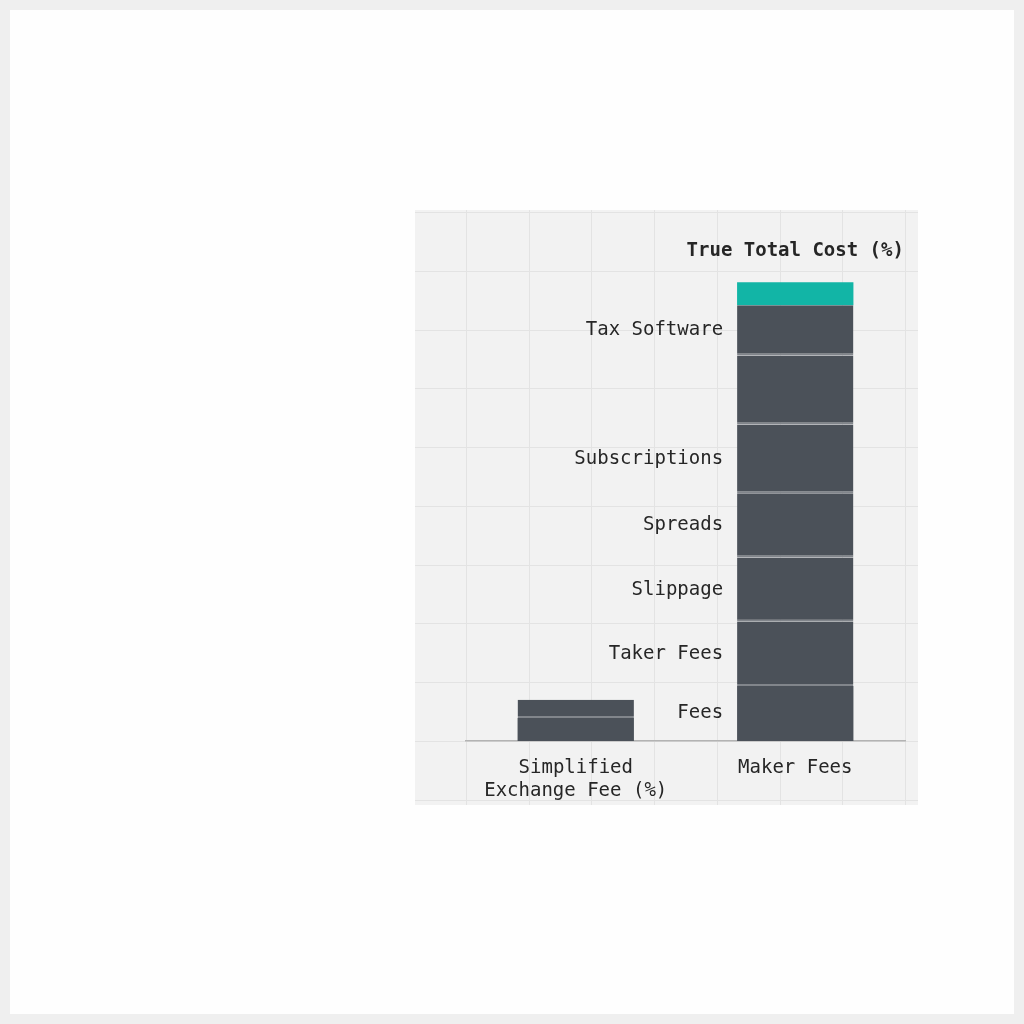 This screenshot has height=1024, width=1024. I want to click on series-label: Fees, so click(700, 711).